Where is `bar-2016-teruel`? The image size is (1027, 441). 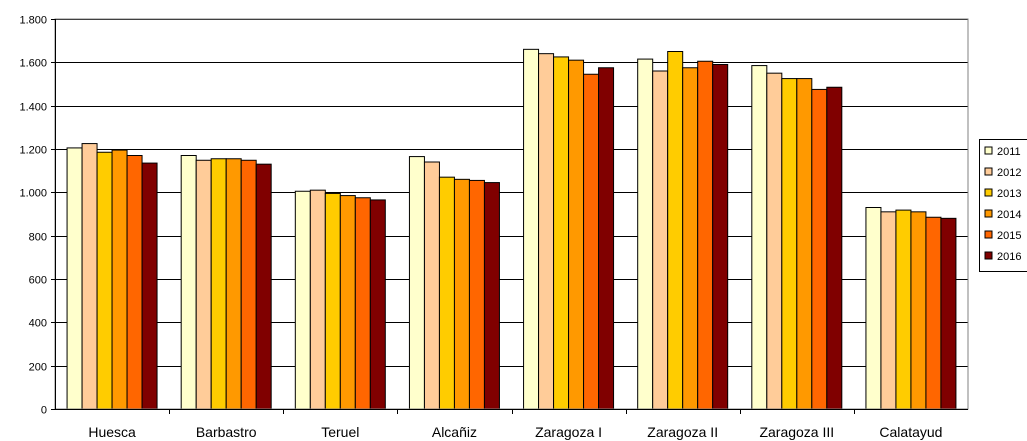 bar-2016-teruel is located at coordinates (377, 304).